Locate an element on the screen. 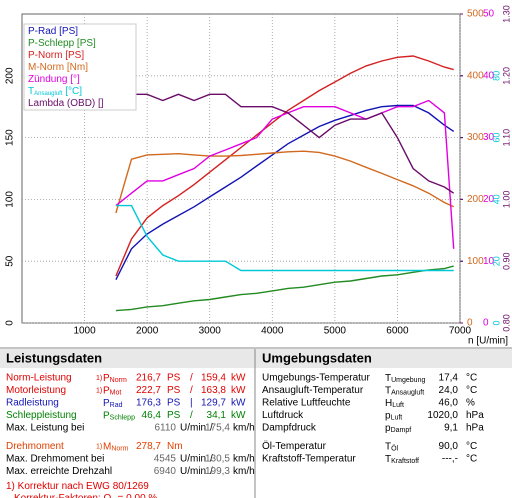 Image resolution: width=512 pixels, height=498 pixels. symbol-sub: Mot is located at coordinates (116, 392).